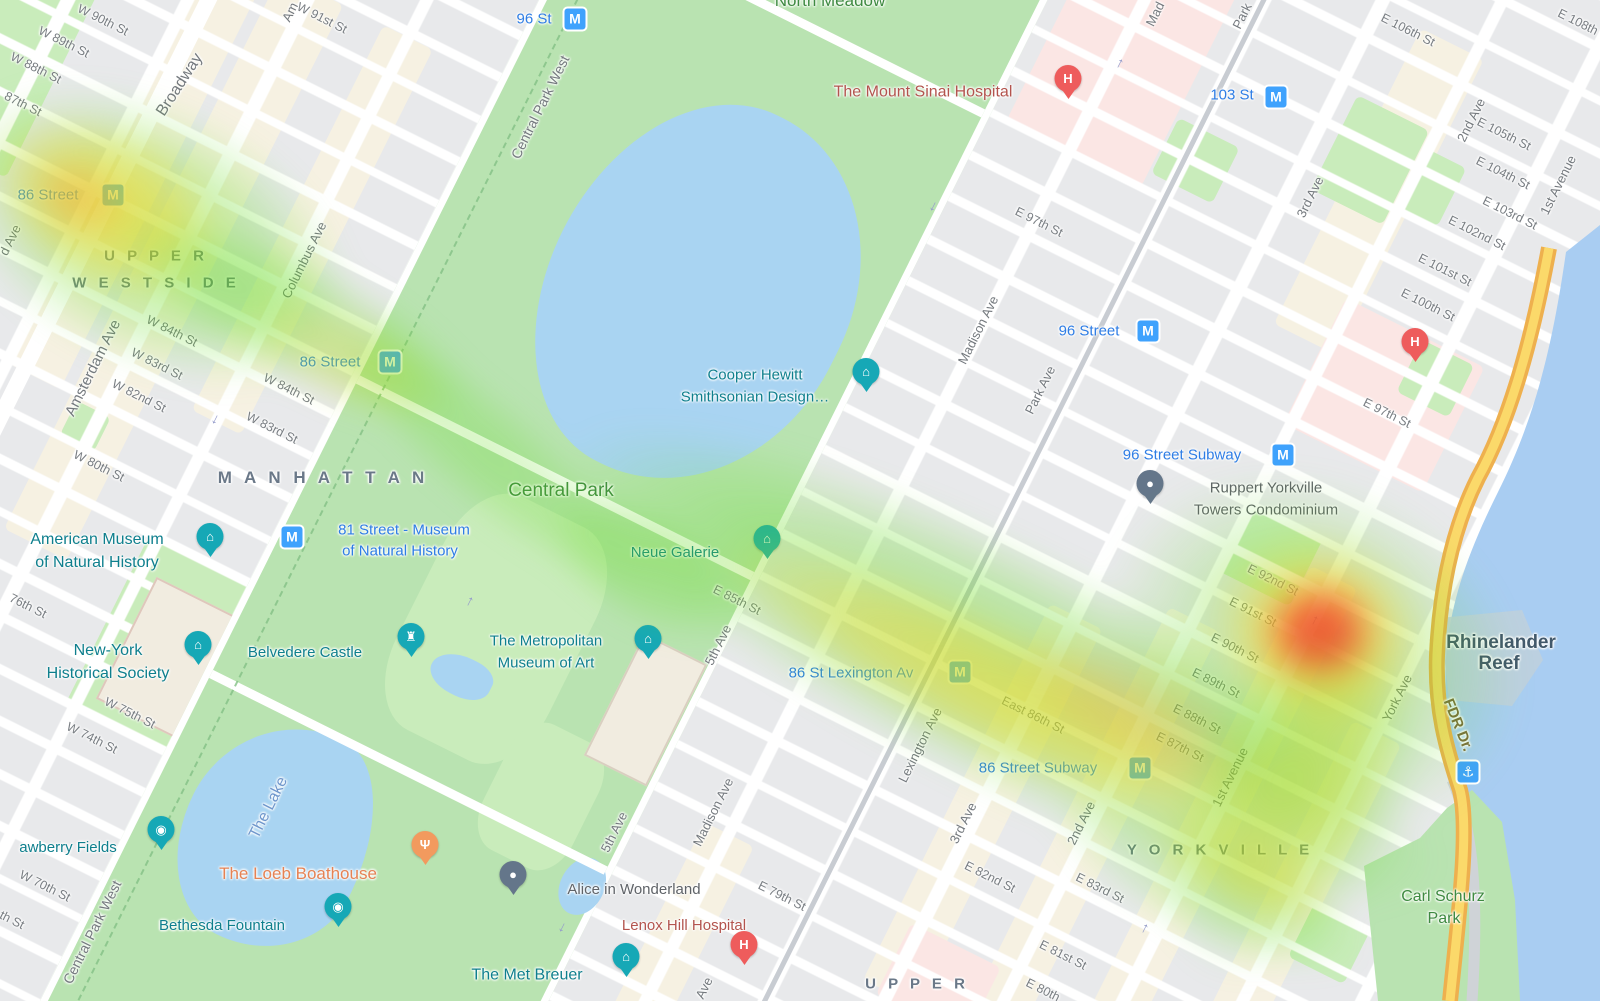  I want to click on poi-label: Alice in Wonderland, so click(634, 890).